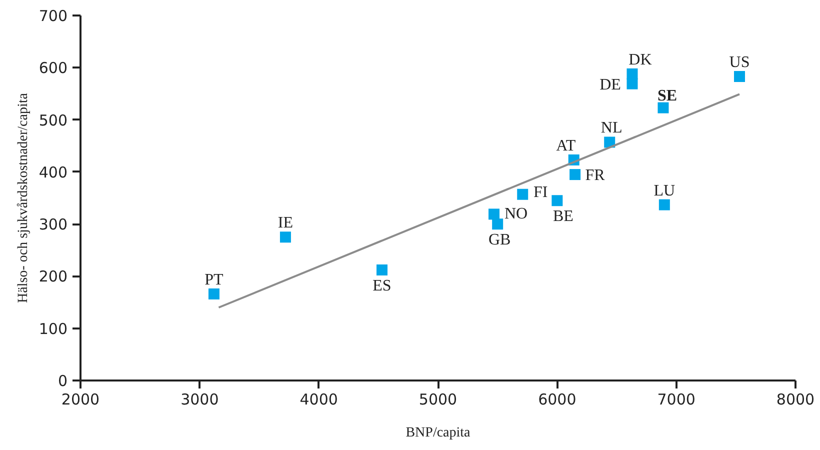 The height and width of the screenshot is (450, 820). Describe the element at coordinates (53, 16) in the screenshot. I see `y-tick-label: 700` at that location.